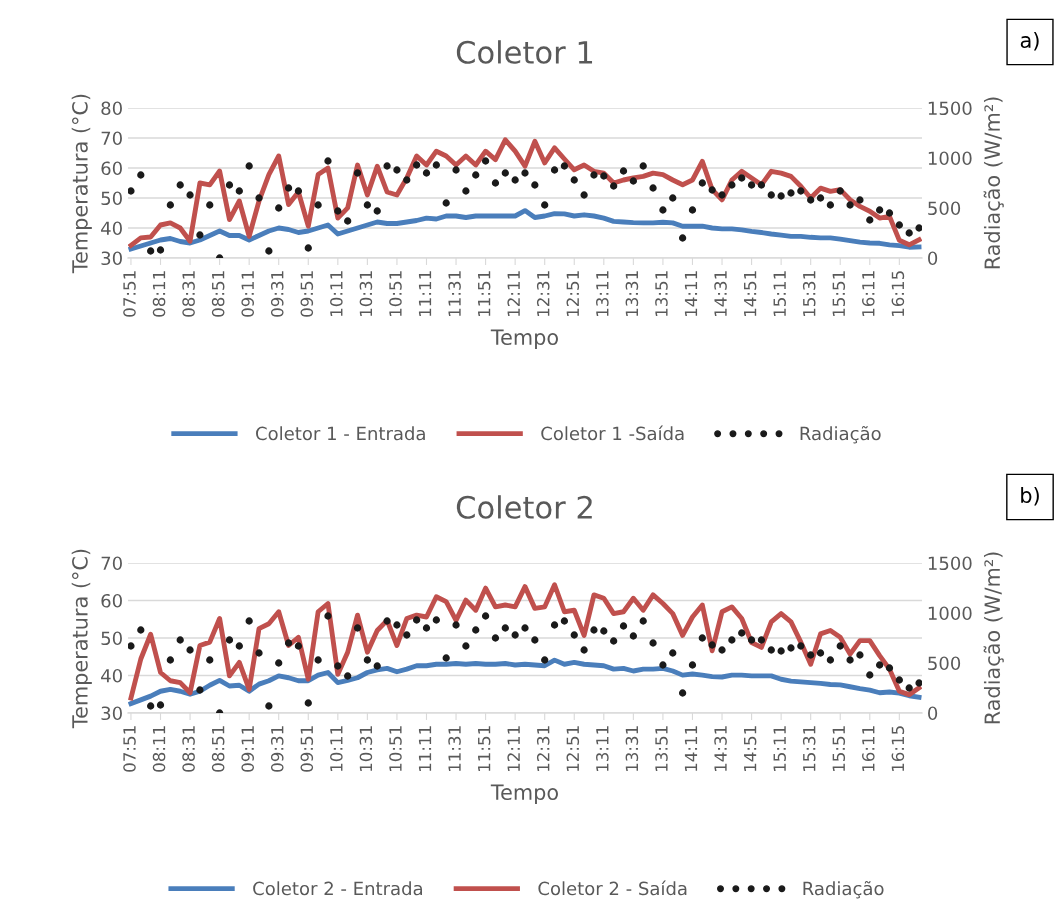 The height and width of the screenshot is (908, 1059). Describe the element at coordinates (1030, 496) in the screenshot. I see `text: b)` at that location.